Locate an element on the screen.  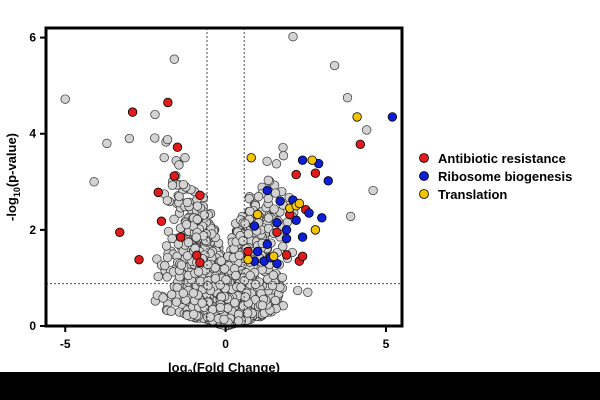
x-tick-label: 0 is located at coordinates (225, 344).